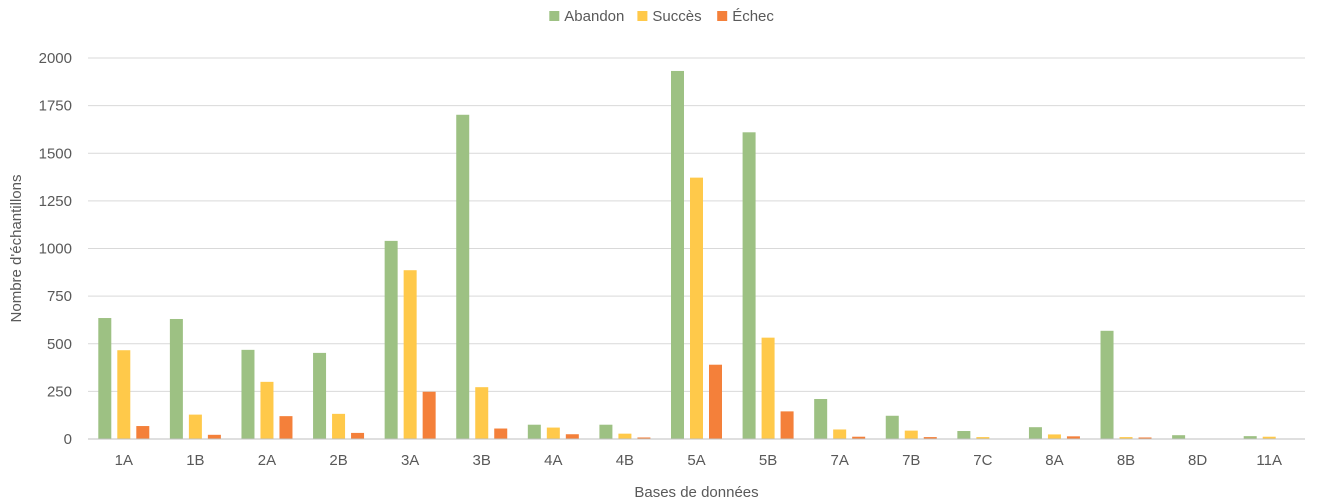 This screenshot has width=1325, height=502. Describe the element at coordinates (339, 426) in the screenshot. I see `bar-2B-Succès` at that location.